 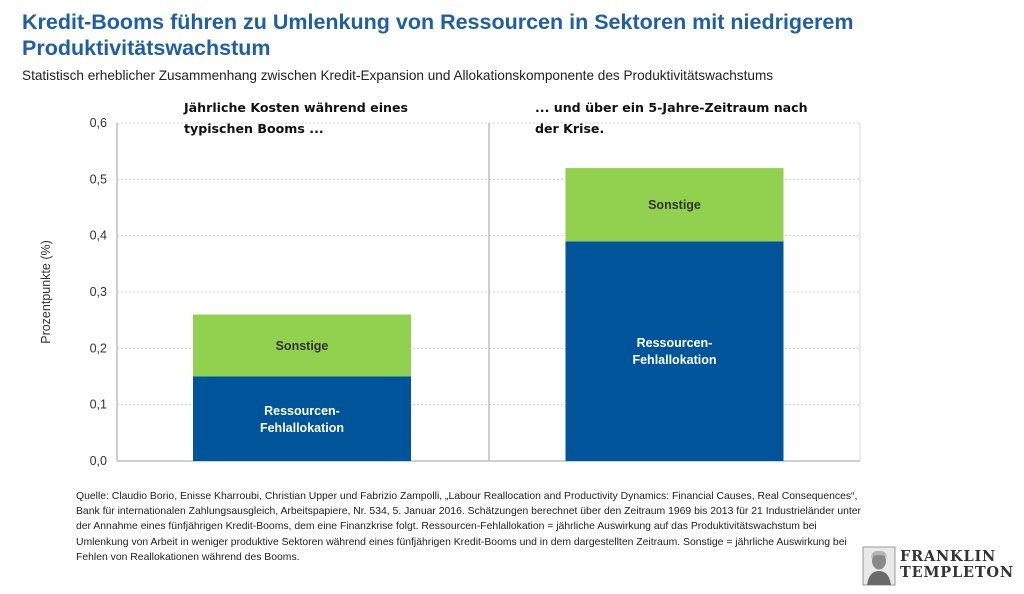 I want to click on logo-line-1: FRANKLIN, so click(x=948, y=556).